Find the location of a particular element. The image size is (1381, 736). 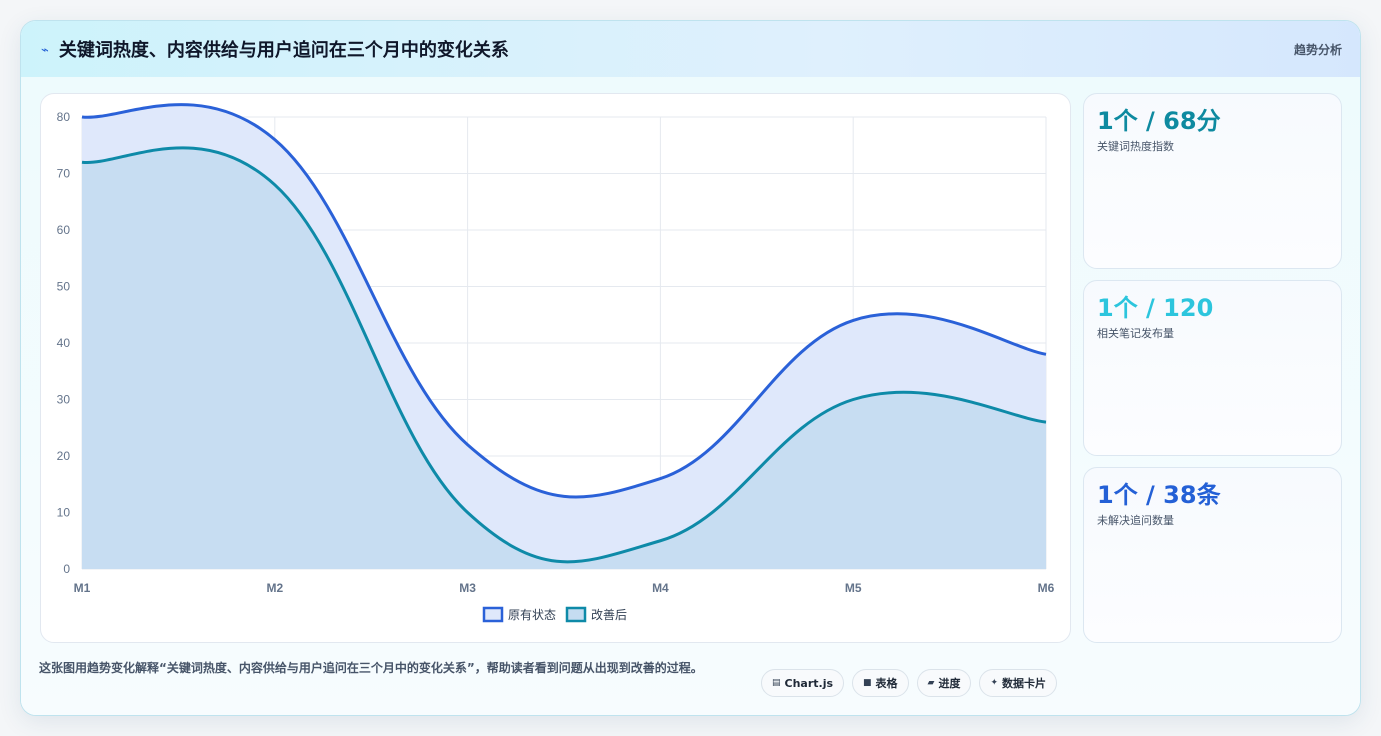

data-card-icon: ✦ is located at coordinates (994, 683).